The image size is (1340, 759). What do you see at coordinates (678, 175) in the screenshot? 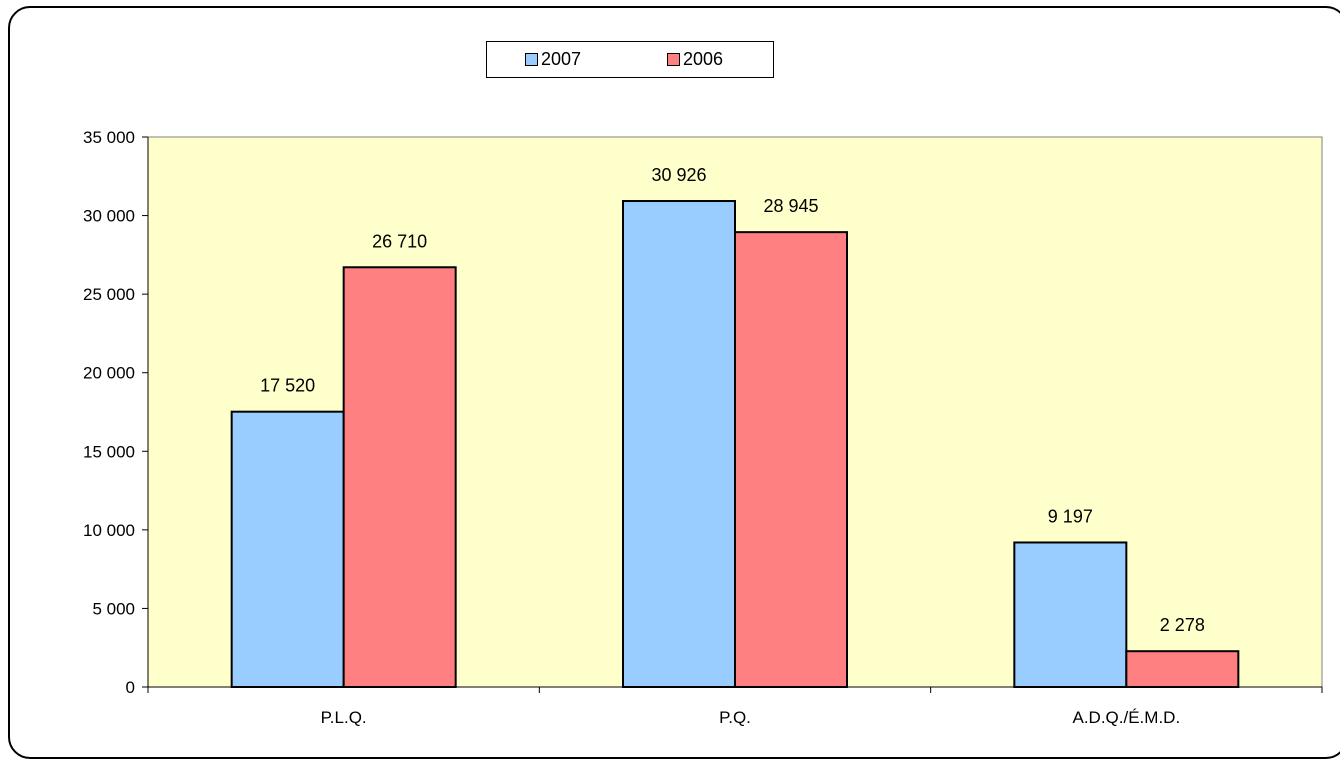
I see `data-label: 30 926` at bounding box center [678, 175].